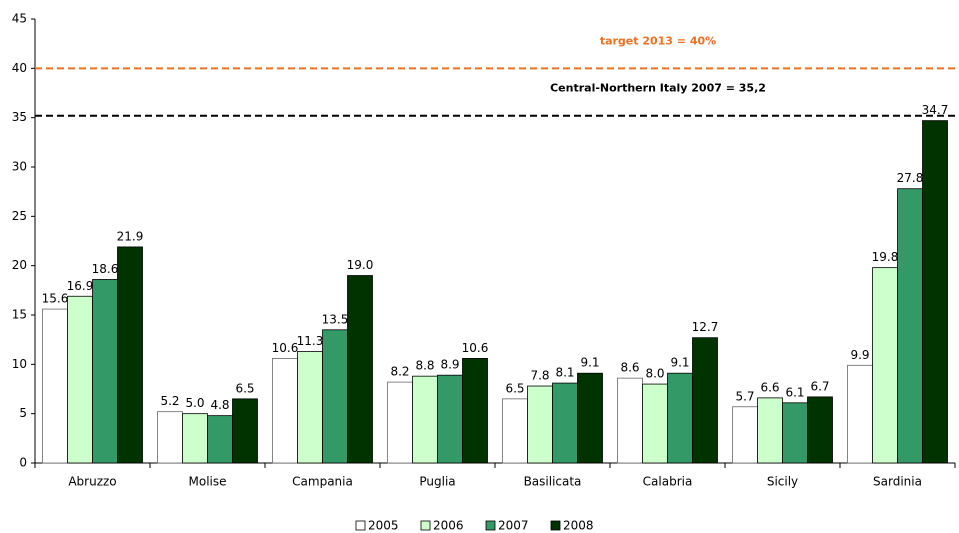 Image resolution: width=959 pixels, height=533 pixels. I want to click on value-label: 4.8, so click(219, 405).